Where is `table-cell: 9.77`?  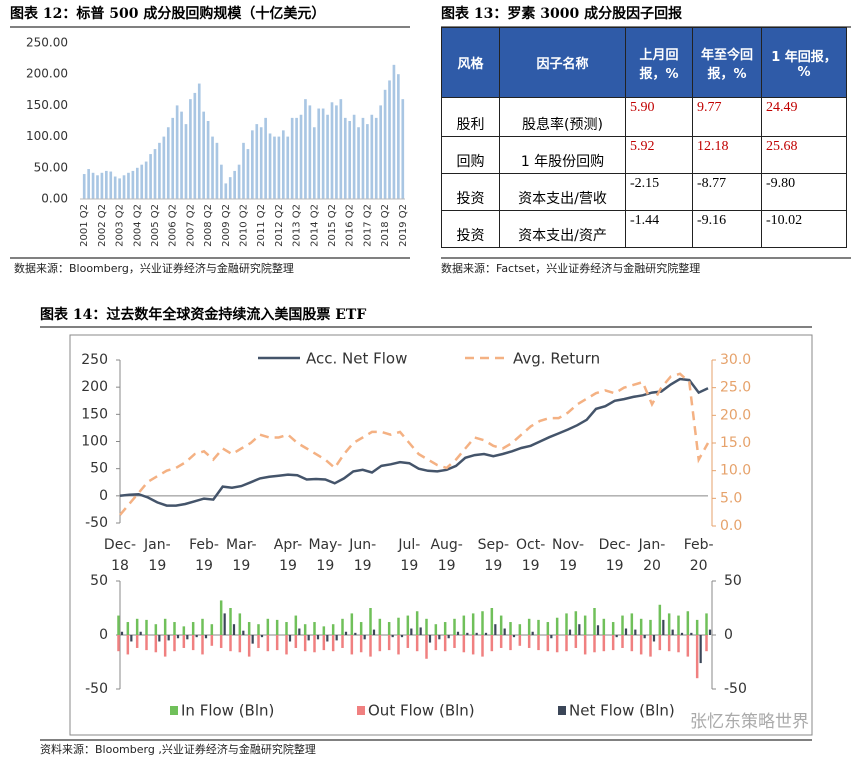 table-cell: 9.77 is located at coordinates (727, 117).